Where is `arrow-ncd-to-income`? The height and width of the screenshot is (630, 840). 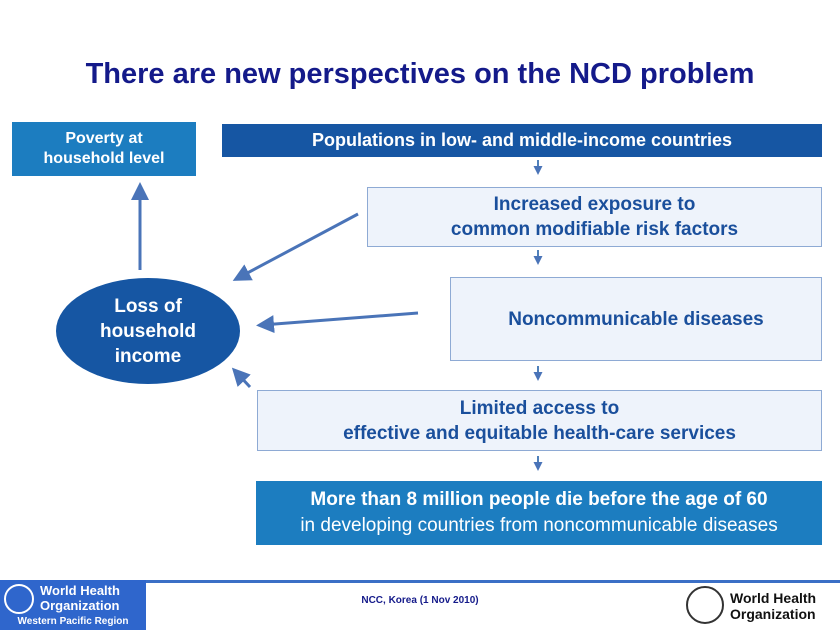 arrow-ncd-to-income is located at coordinates (337, 322).